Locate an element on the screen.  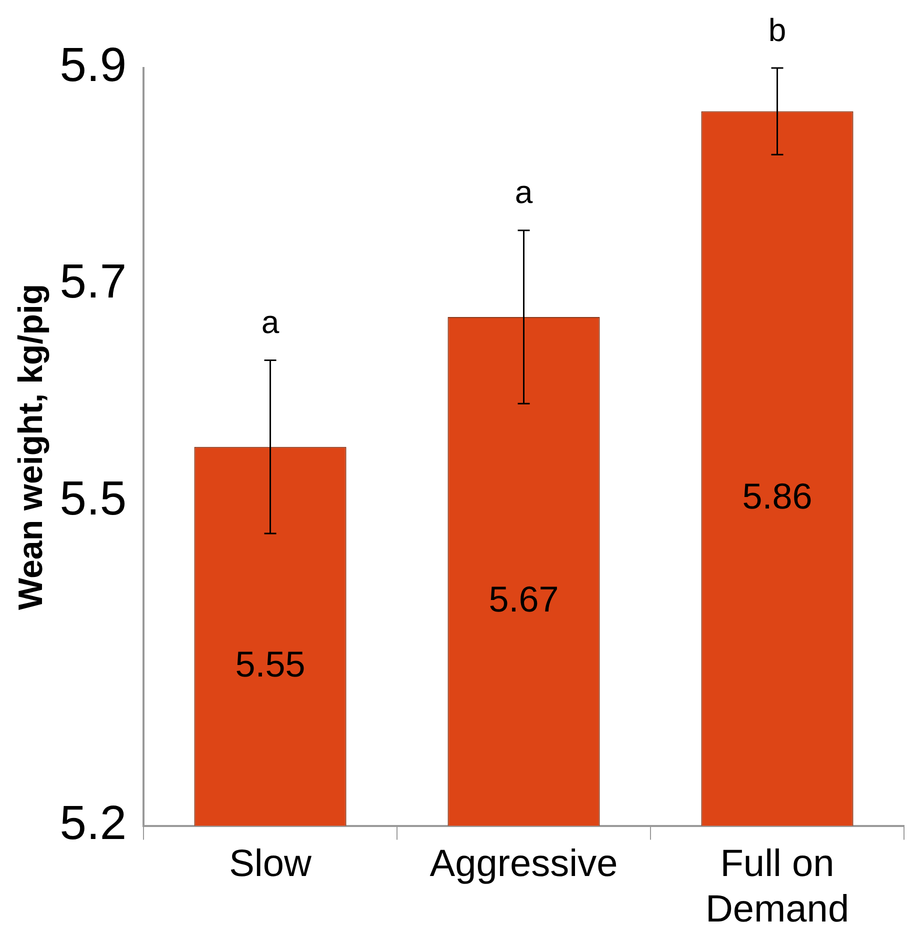
data-label: 5.86 is located at coordinates (777, 495).